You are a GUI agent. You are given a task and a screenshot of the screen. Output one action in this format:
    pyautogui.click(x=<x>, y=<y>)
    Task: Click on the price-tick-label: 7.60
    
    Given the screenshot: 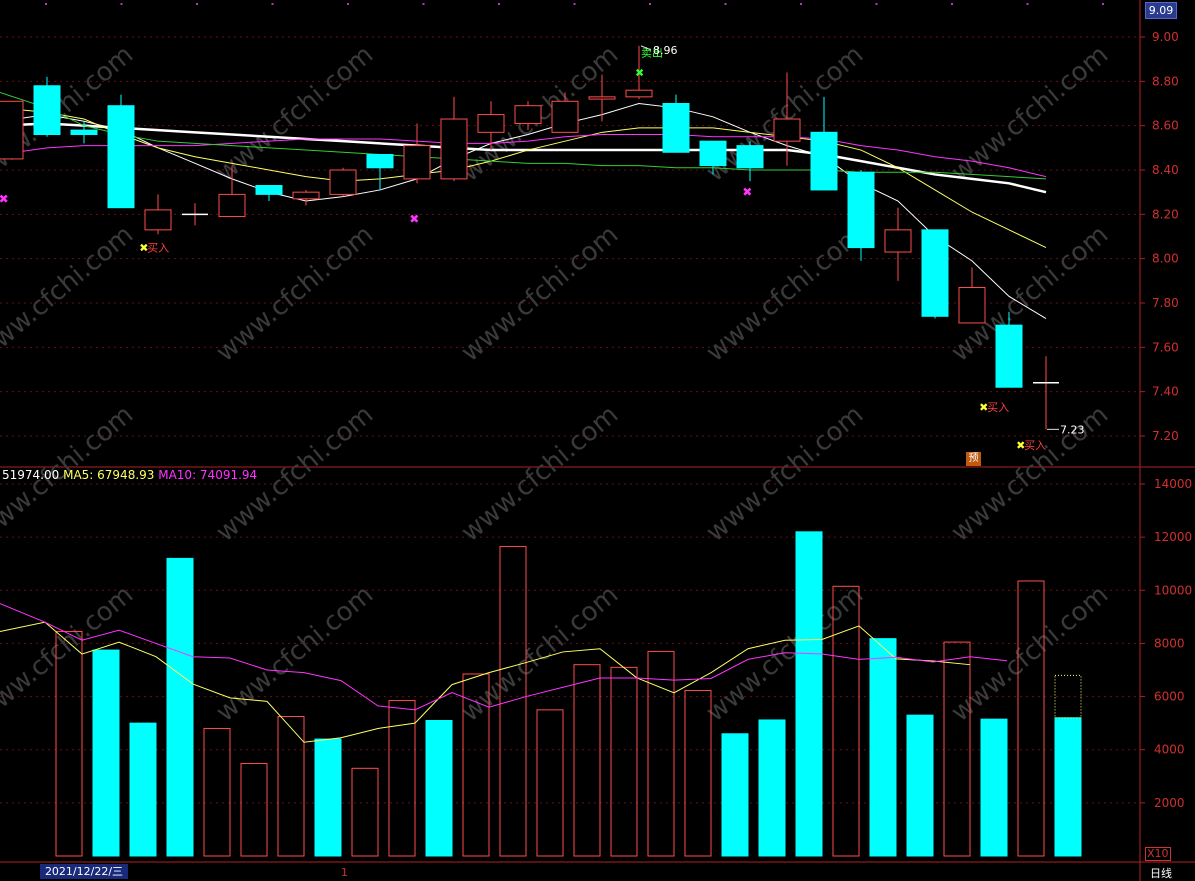 What is the action you would take?
    pyautogui.click(x=1165, y=347)
    